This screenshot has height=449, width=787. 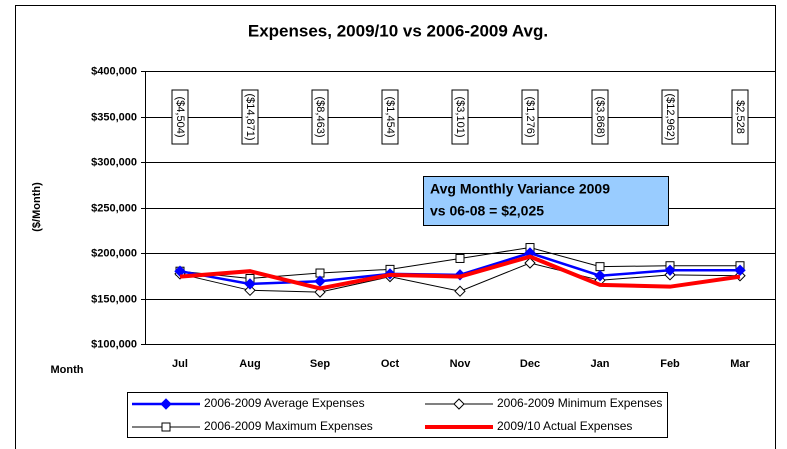 I want to click on variance-label: ($14,871), so click(x=250, y=117).